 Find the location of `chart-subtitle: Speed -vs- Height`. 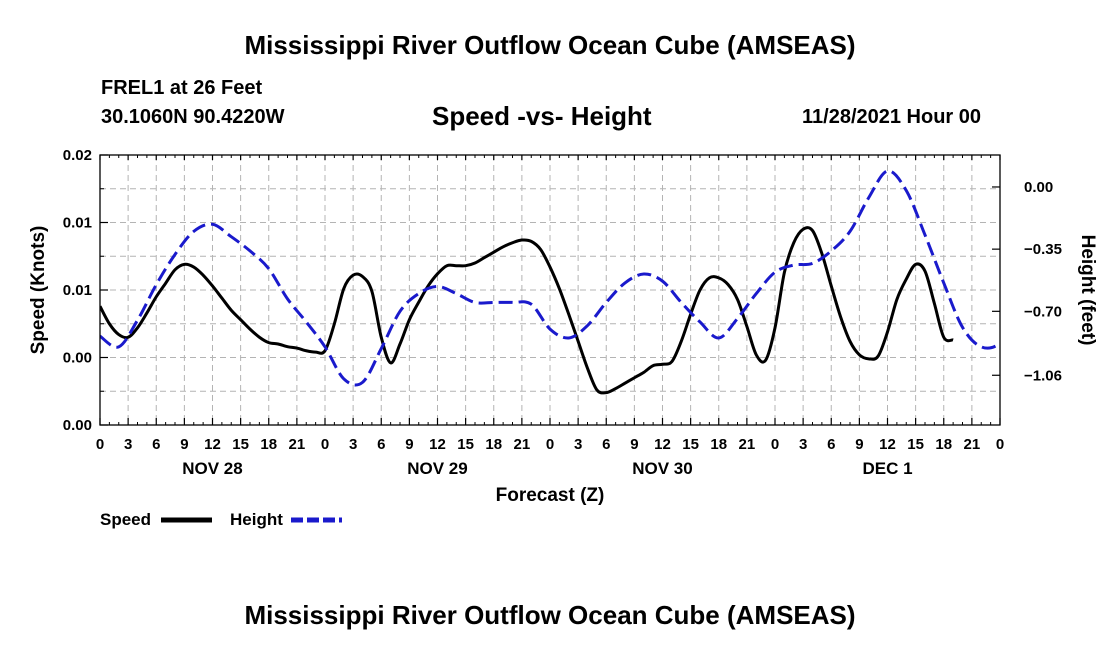

chart-subtitle: Speed -vs- Height is located at coordinates (542, 116).